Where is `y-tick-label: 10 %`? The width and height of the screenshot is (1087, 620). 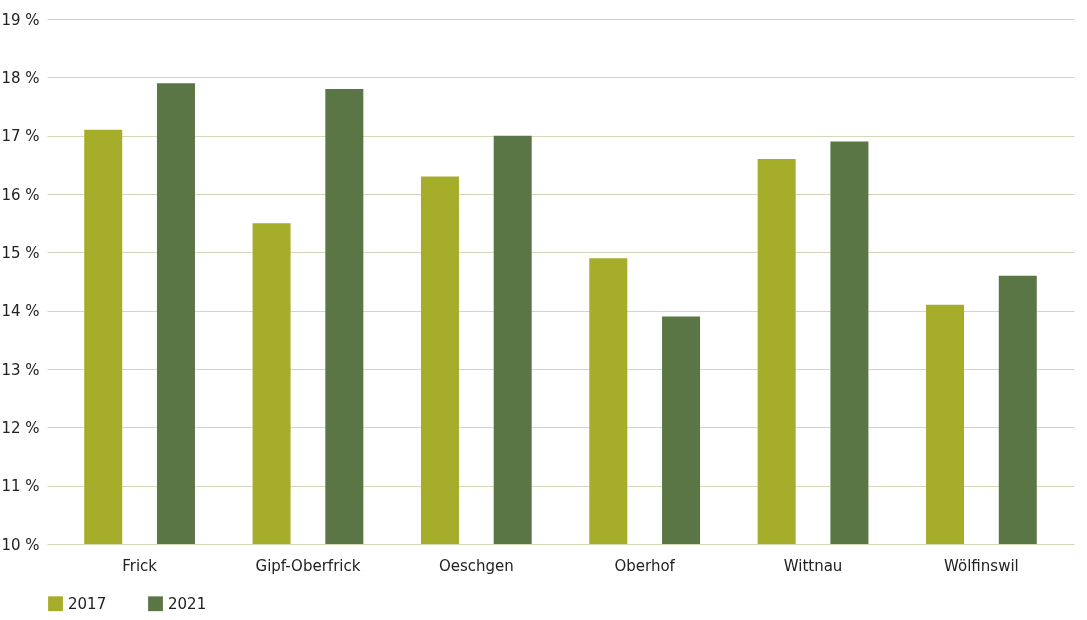 y-tick-label: 10 % is located at coordinates (20, 544).